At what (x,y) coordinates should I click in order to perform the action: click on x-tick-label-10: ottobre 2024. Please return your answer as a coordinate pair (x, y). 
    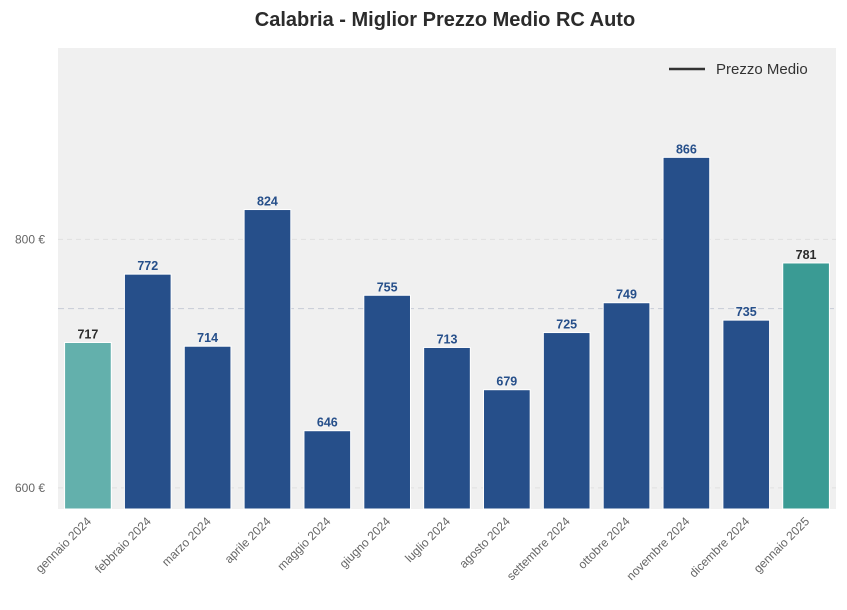
    Looking at the image, I should click on (604, 543).